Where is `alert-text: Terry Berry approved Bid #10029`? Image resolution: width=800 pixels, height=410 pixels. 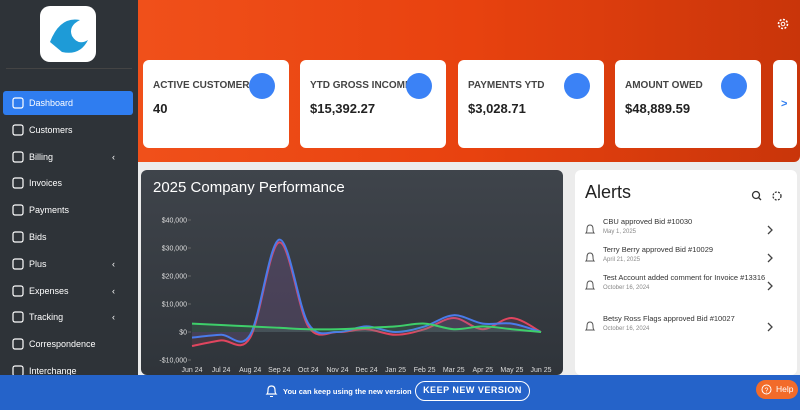
alert-text: Terry Berry approved Bid #10029 is located at coordinates (658, 249).